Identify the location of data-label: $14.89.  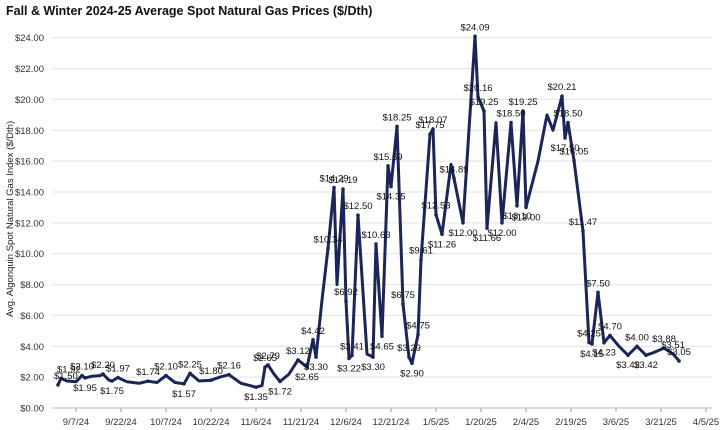
(453, 169).